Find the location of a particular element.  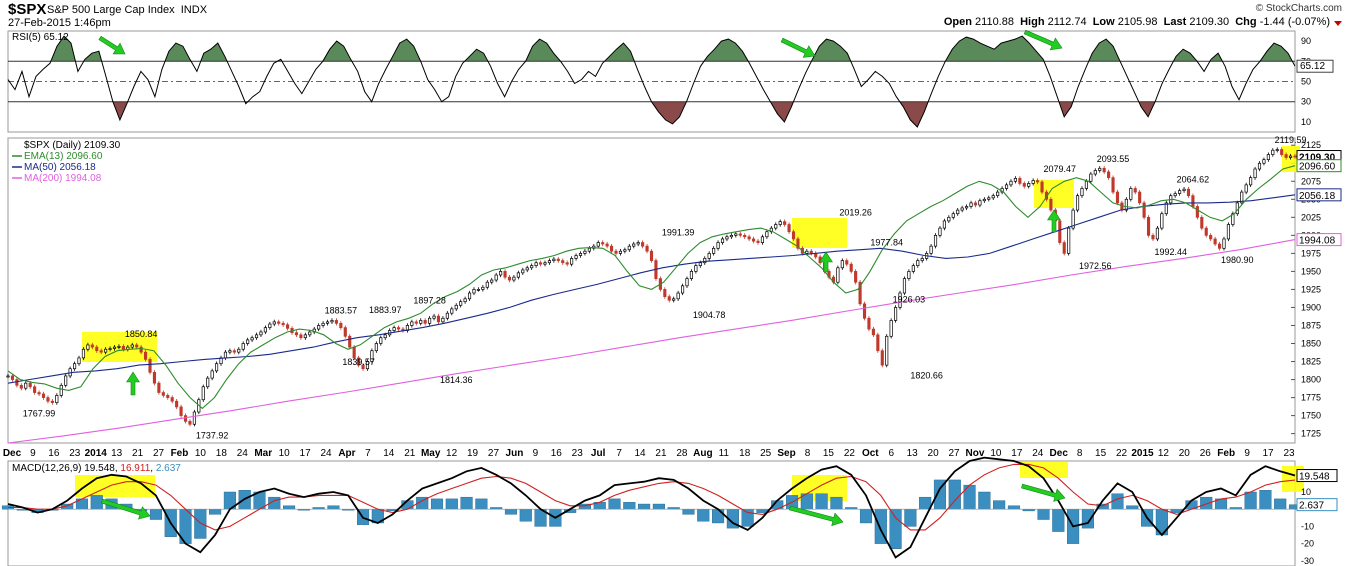

x-axis-label: 24 is located at coordinates (243, 453).